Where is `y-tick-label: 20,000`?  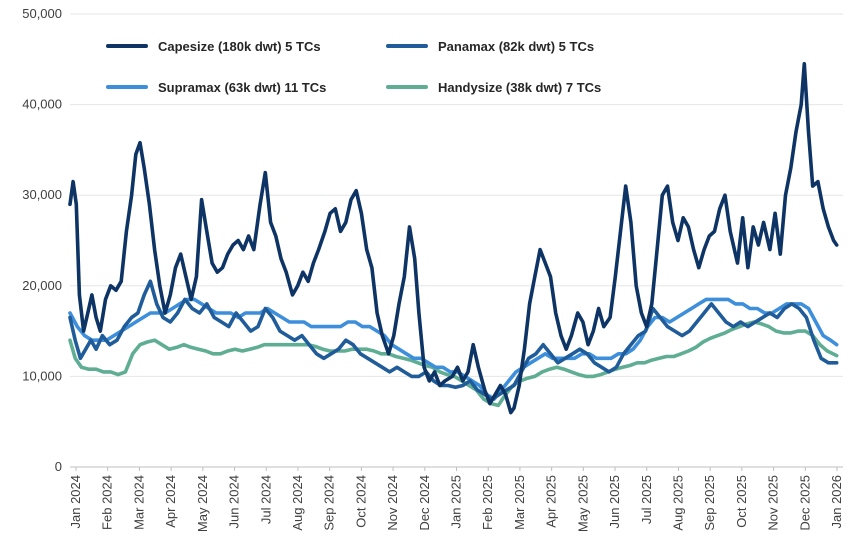 y-tick-label: 20,000 is located at coordinates (42, 285).